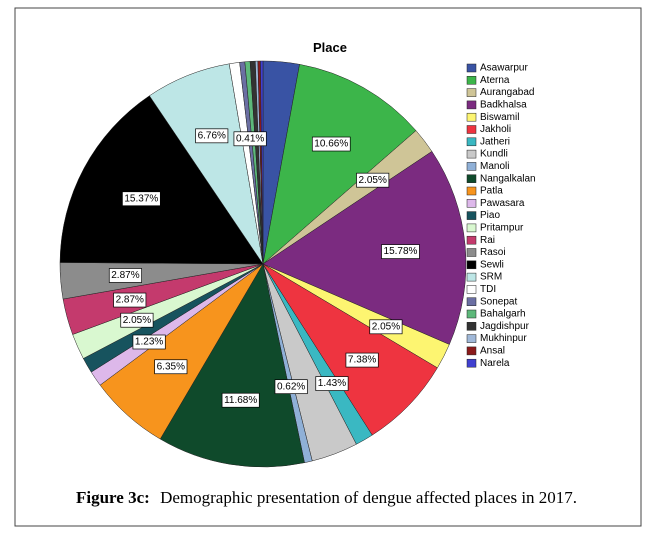 The height and width of the screenshot is (535, 658). Describe the element at coordinates (502, 228) in the screenshot. I see `legend-label: Pritampur` at that location.